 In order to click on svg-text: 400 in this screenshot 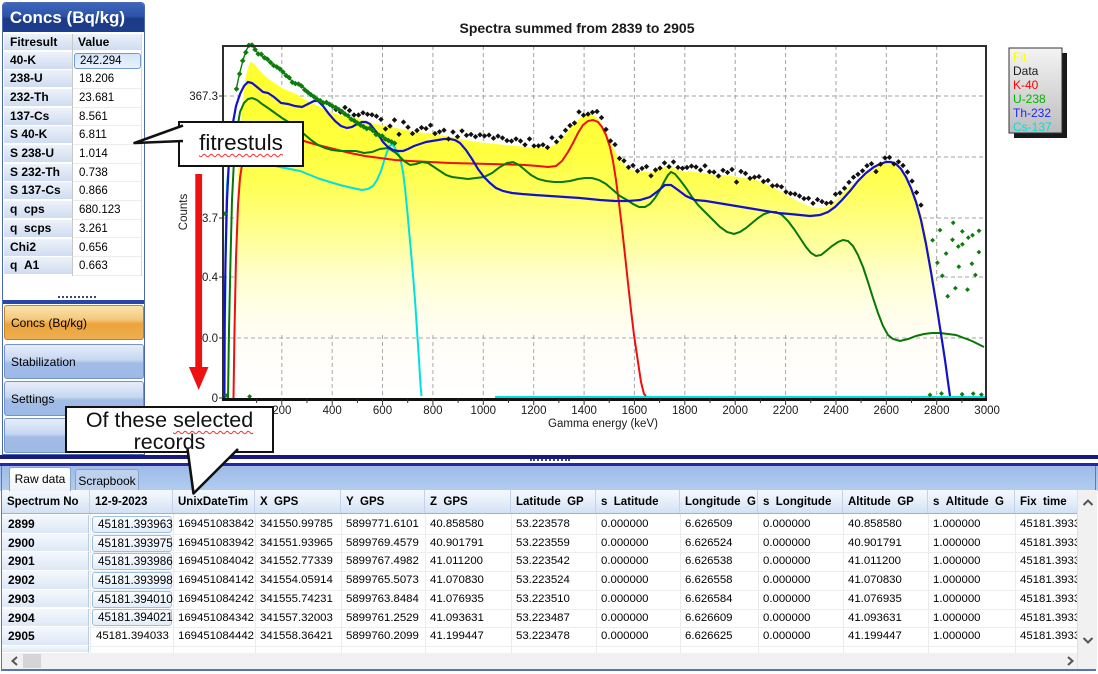, I will do `click(332, 411)`.